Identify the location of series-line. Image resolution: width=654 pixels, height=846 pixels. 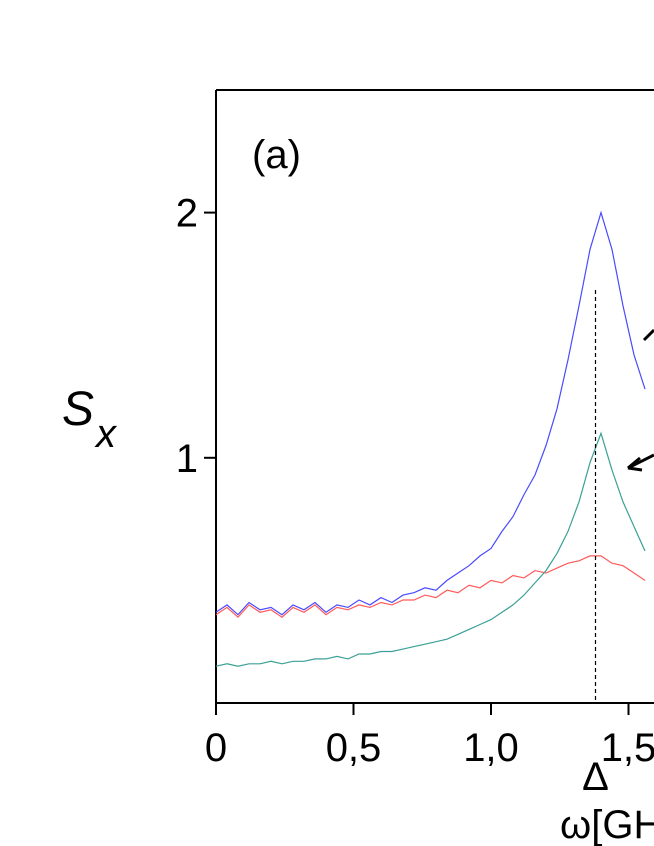
(430, 587).